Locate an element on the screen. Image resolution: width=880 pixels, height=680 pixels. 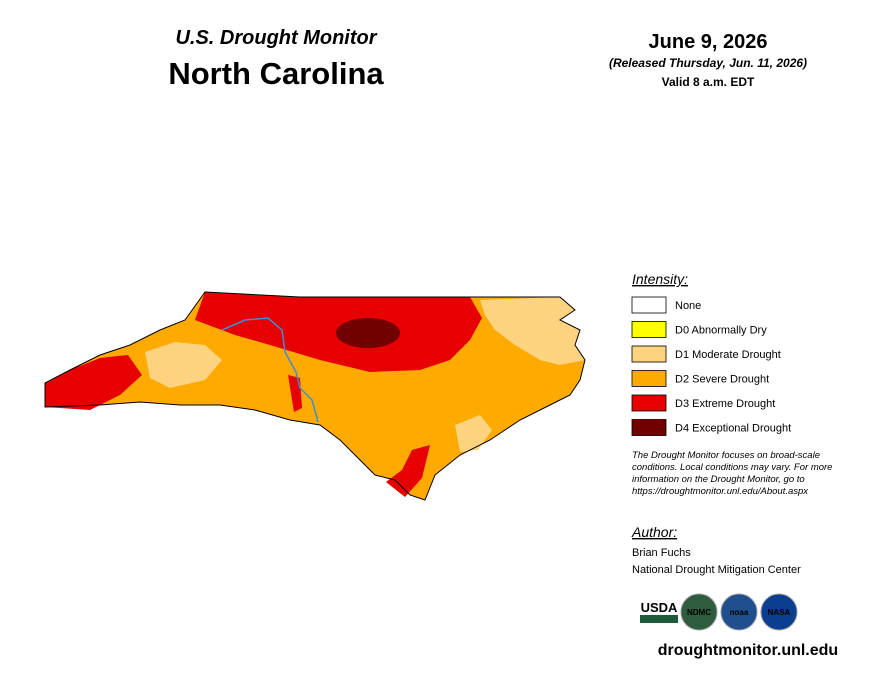
logo: noaa is located at coordinates (739, 612).